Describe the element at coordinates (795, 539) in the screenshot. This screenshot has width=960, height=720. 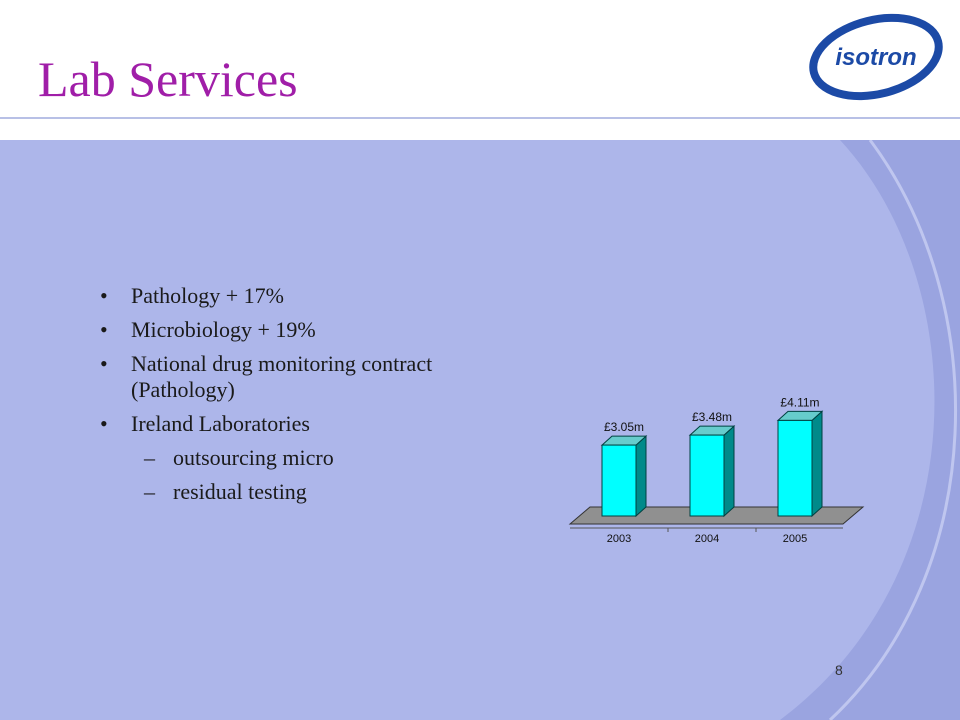
I see `x-tick-label: 2005` at that location.